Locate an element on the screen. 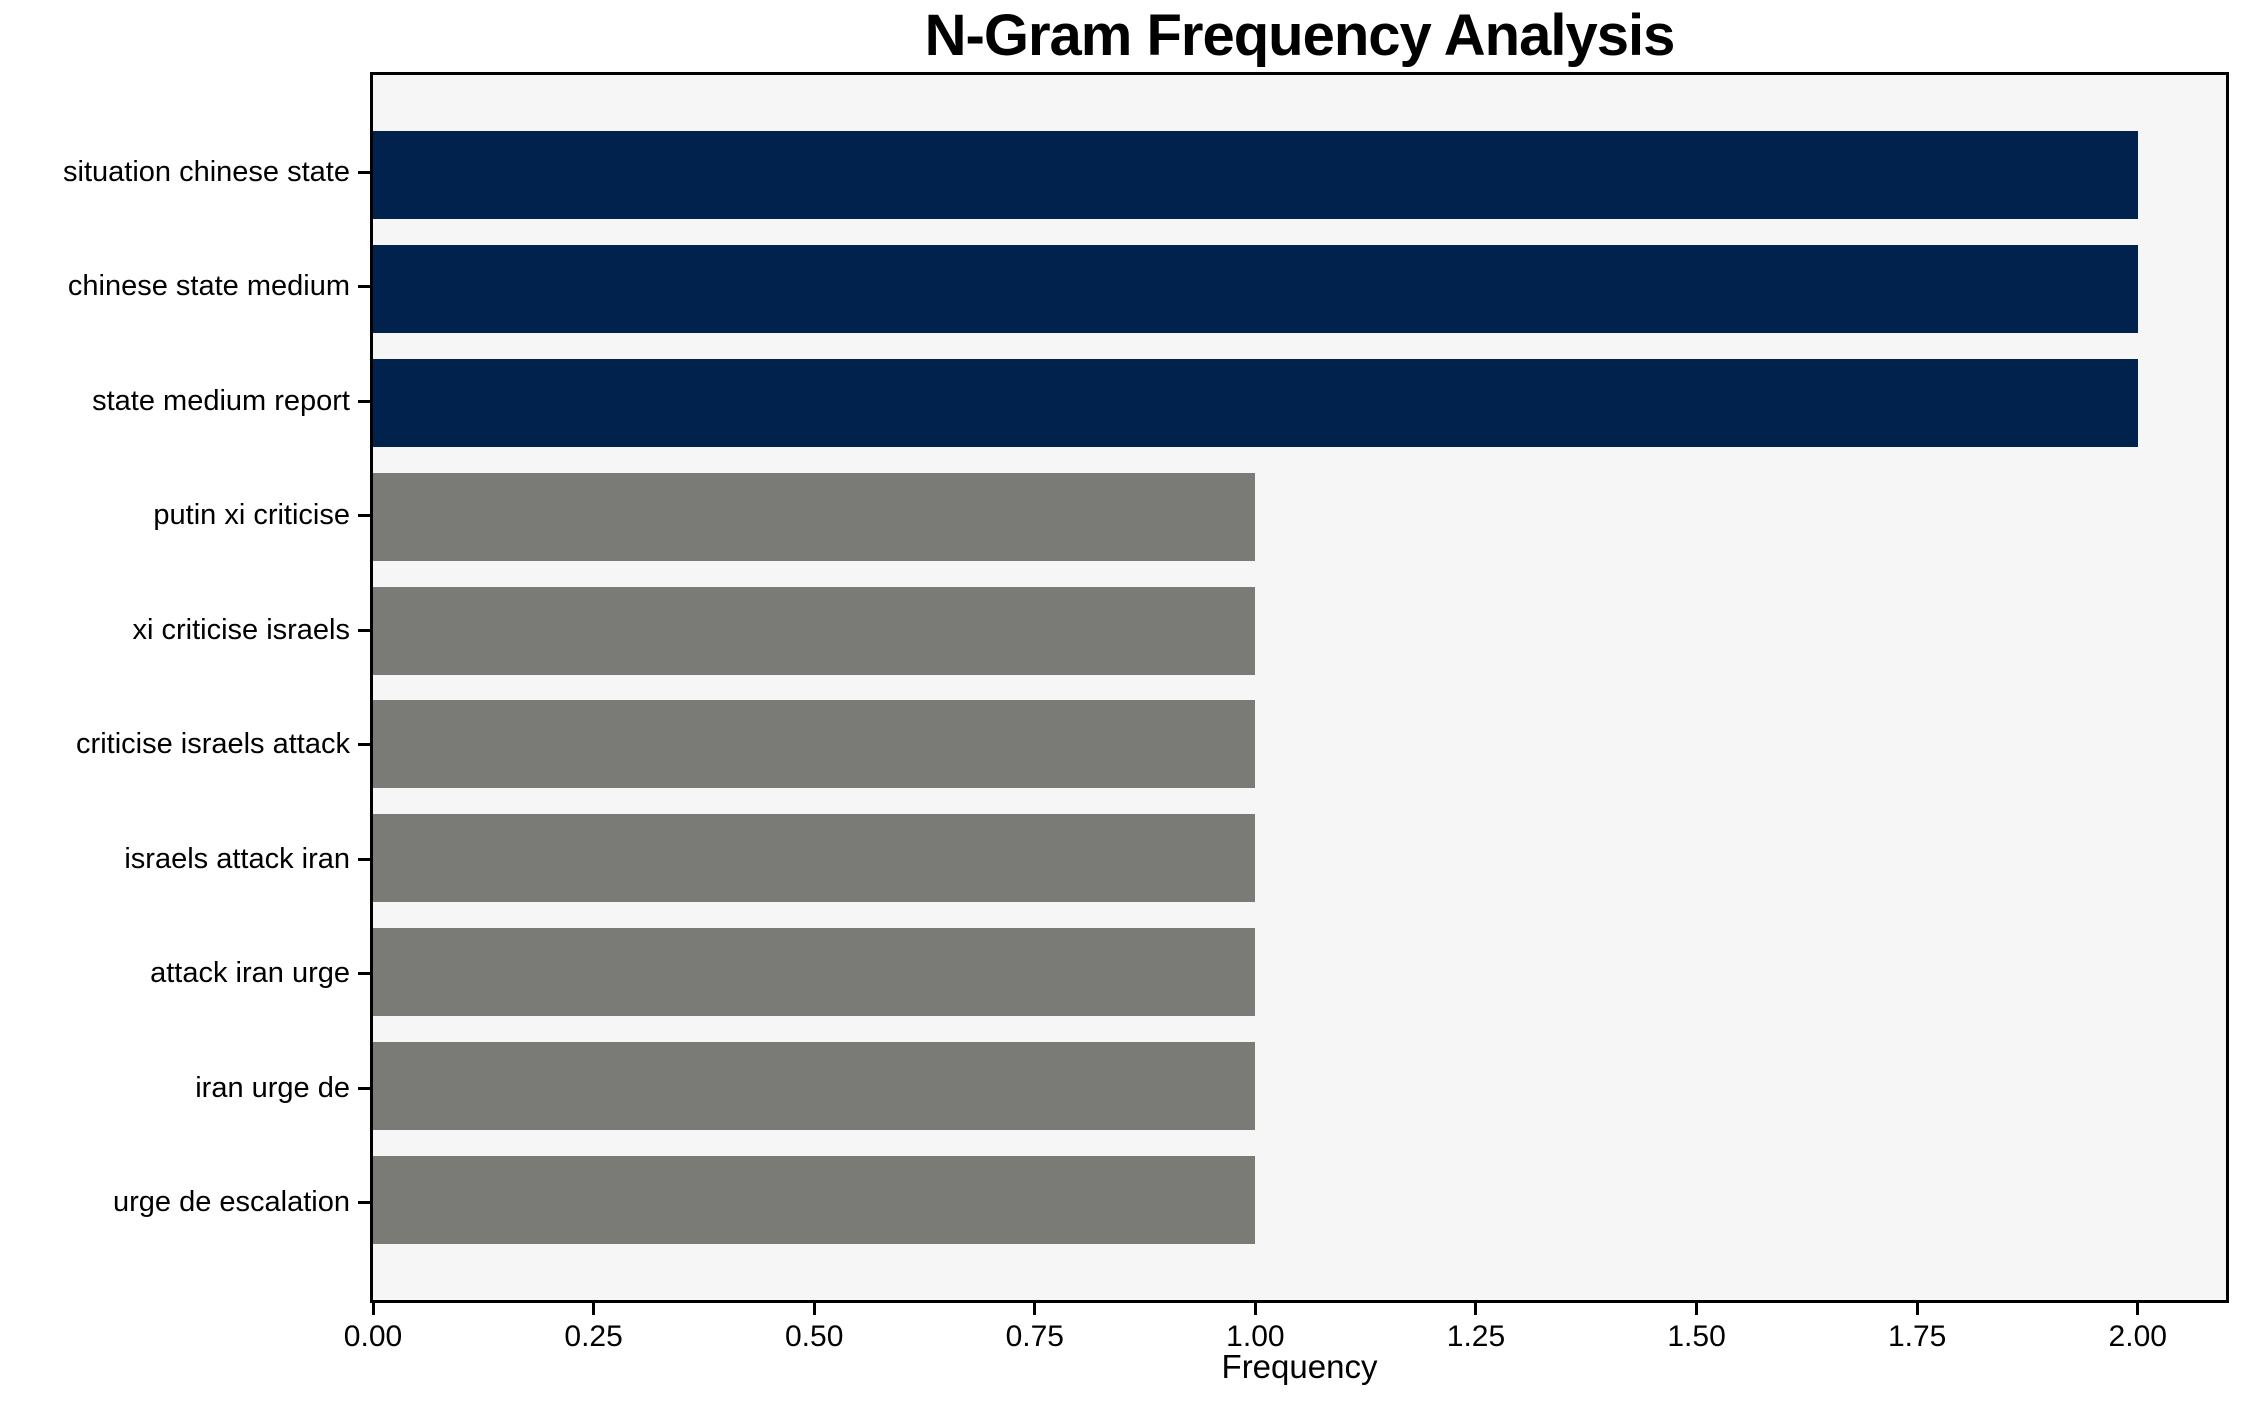 This screenshot has height=1414, width=2249. y-tick-row: xi criticise israels is located at coordinates (185, 630).